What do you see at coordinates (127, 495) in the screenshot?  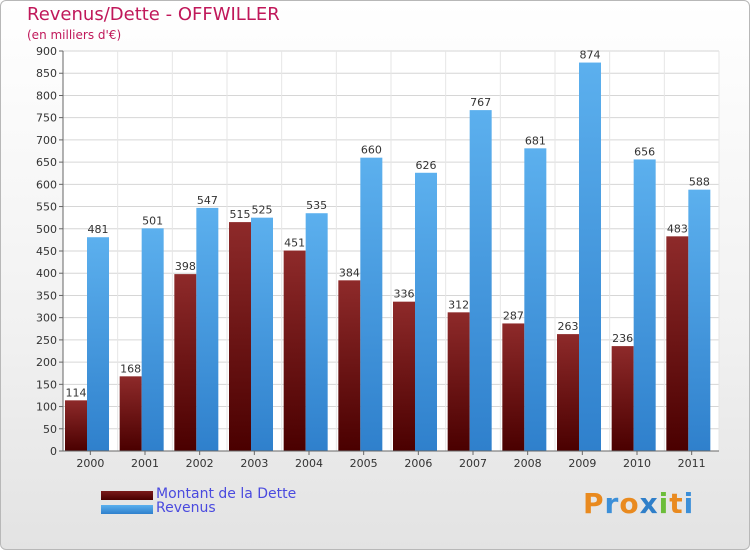 I see `legend-swatch-debt` at bounding box center [127, 495].